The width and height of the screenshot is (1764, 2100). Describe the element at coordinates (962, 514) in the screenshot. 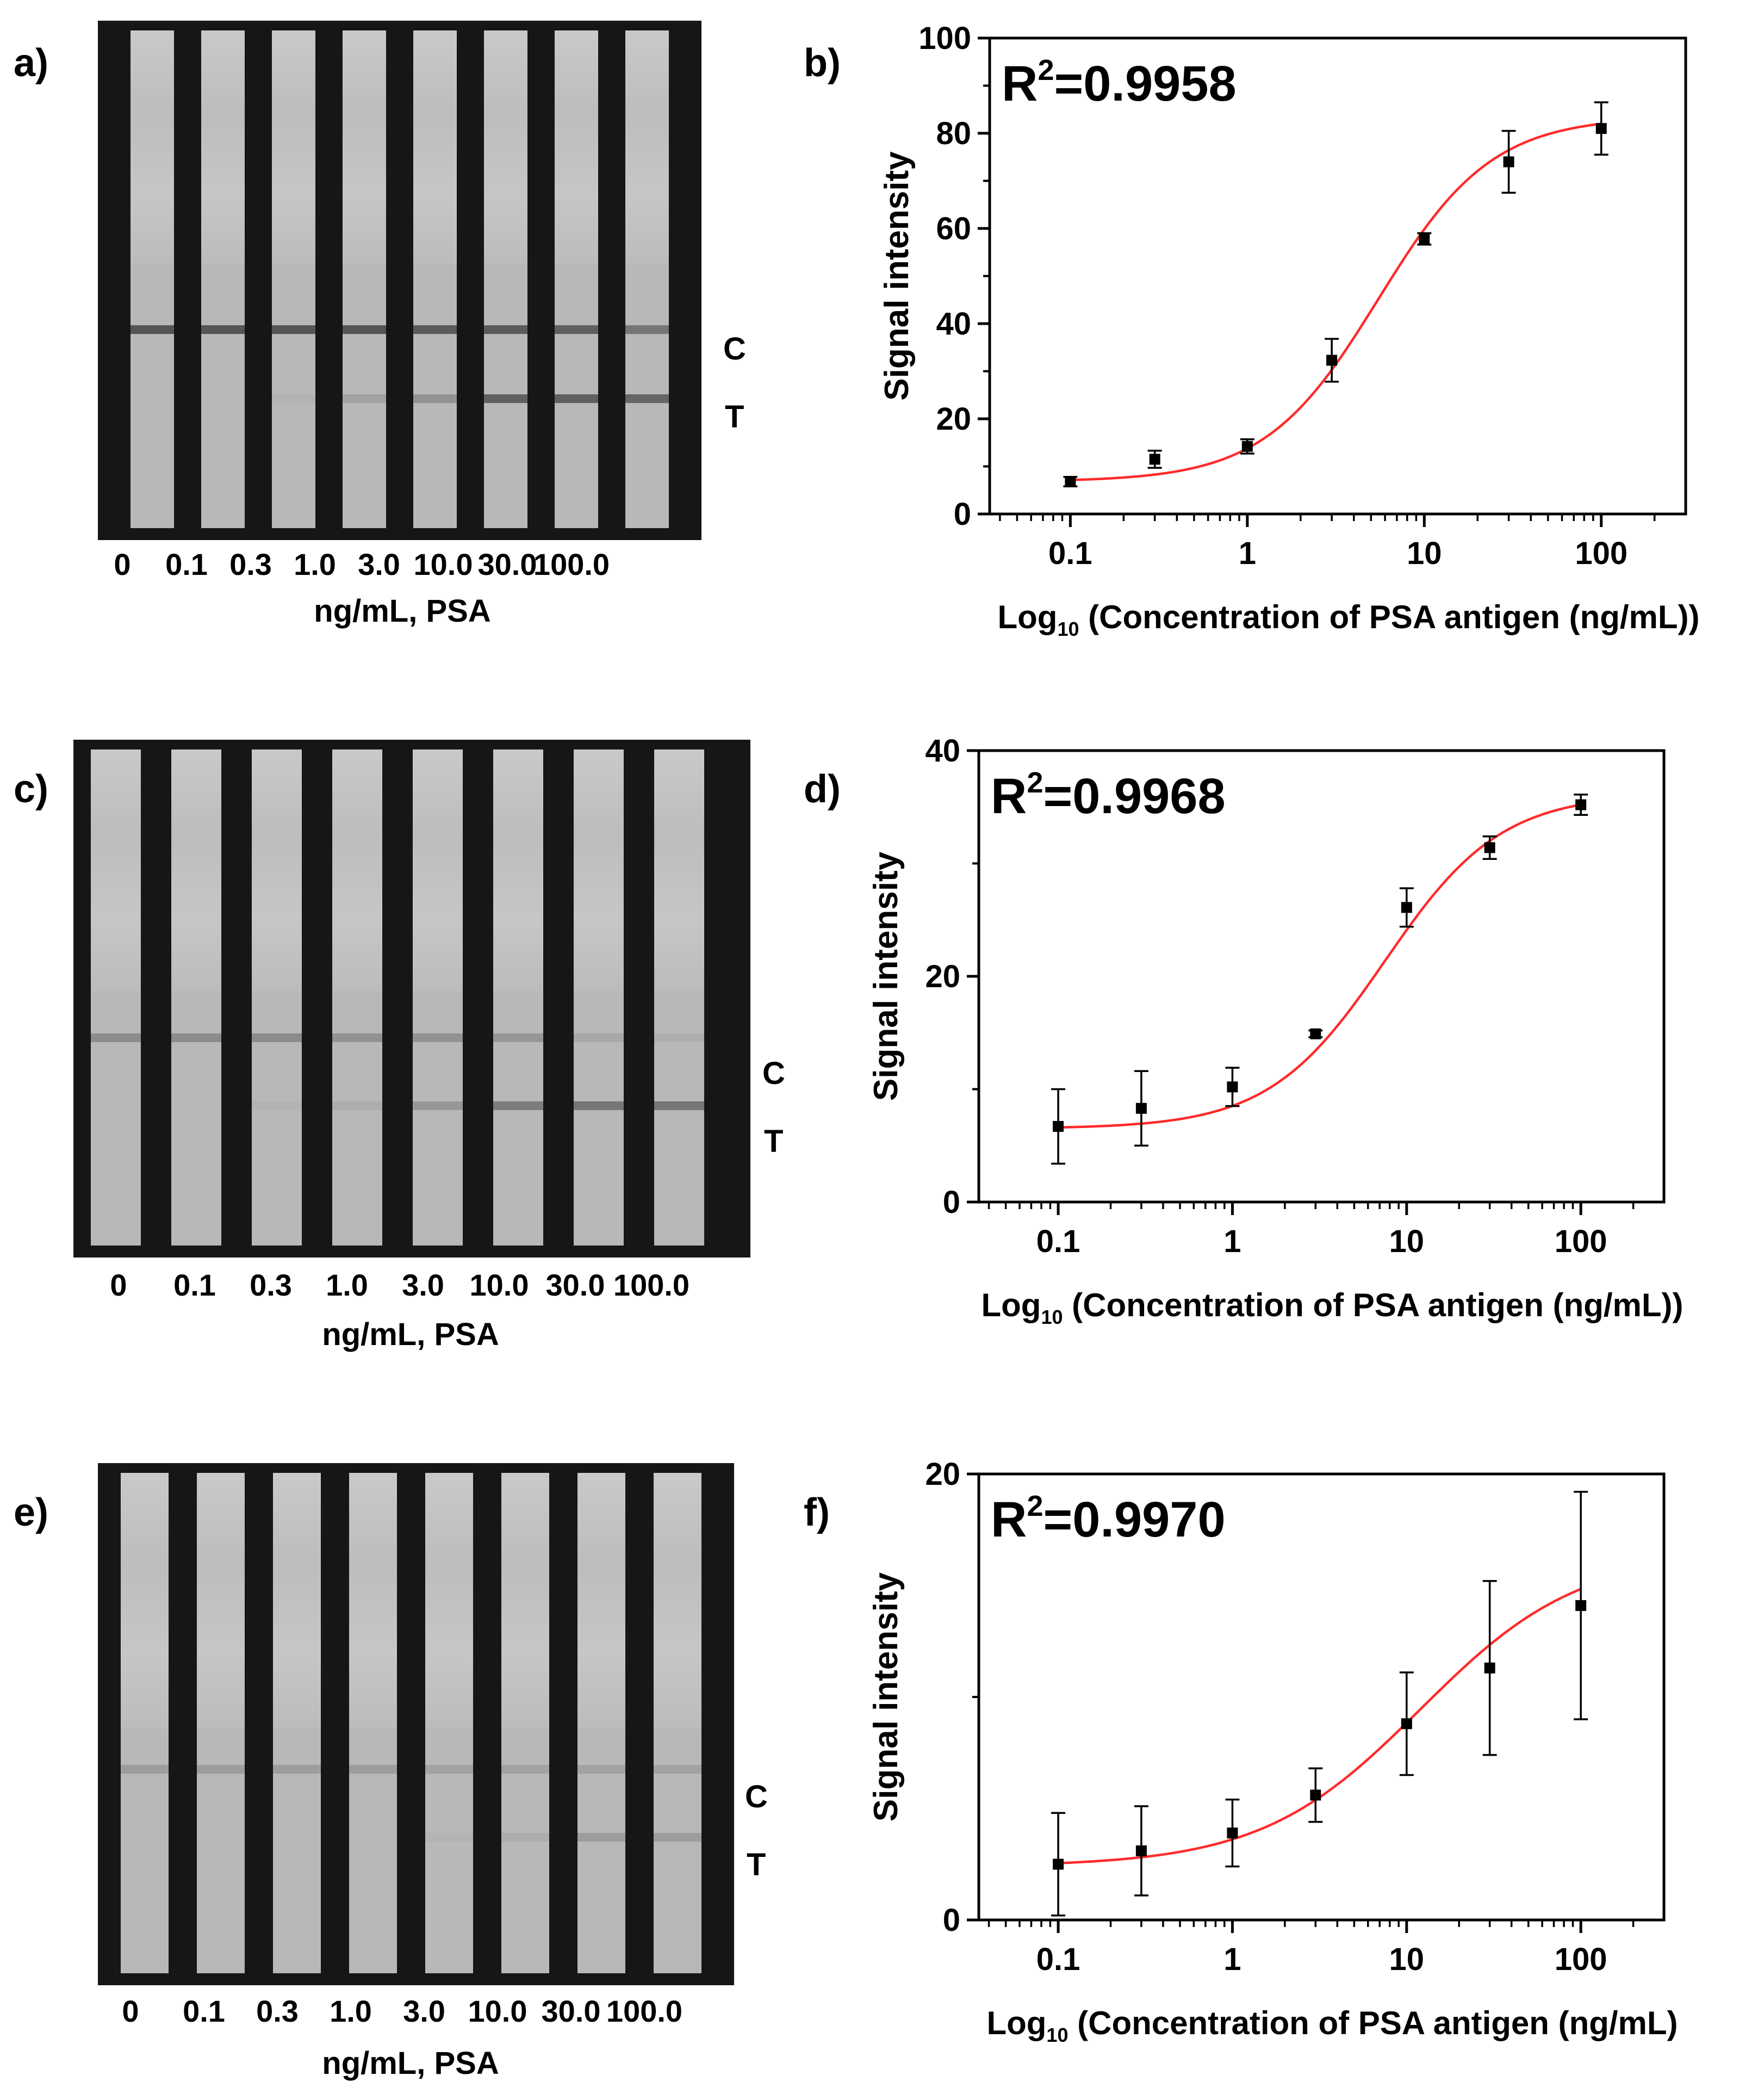

I see `y-tick-label: 0` at that location.